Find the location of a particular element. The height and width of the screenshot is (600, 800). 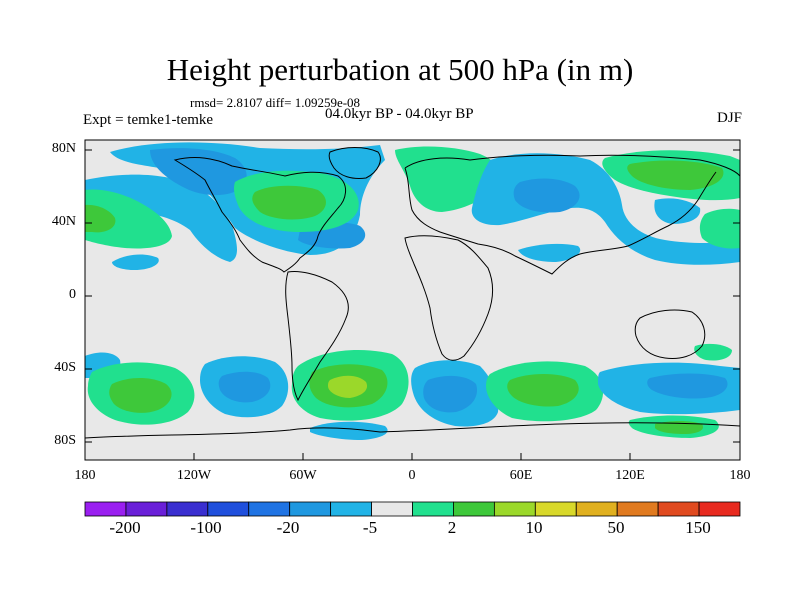

x-tick-label-120w: 120W is located at coordinates (194, 475).